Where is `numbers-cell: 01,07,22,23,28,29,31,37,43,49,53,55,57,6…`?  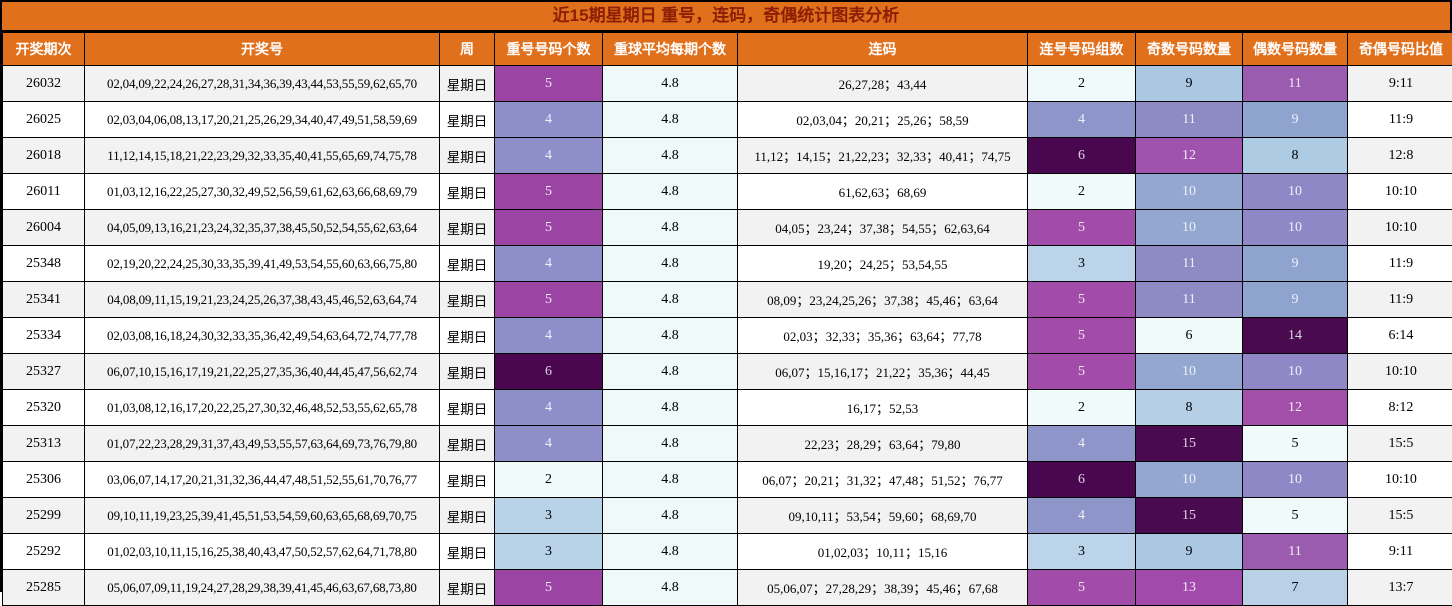
numbers-cell: 01,07,22,23,28,29,31,37,43,49,53,55,57,6… is located at coordinates (262, 444).